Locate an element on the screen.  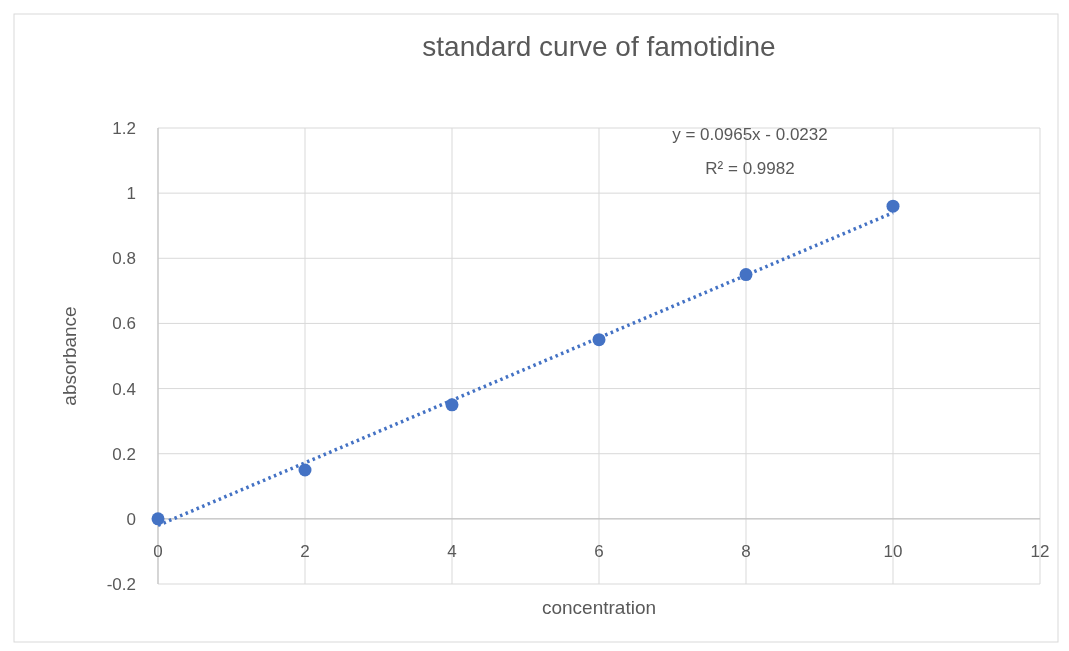
x-tick-label: 8 is located at coordinates (746, 551).